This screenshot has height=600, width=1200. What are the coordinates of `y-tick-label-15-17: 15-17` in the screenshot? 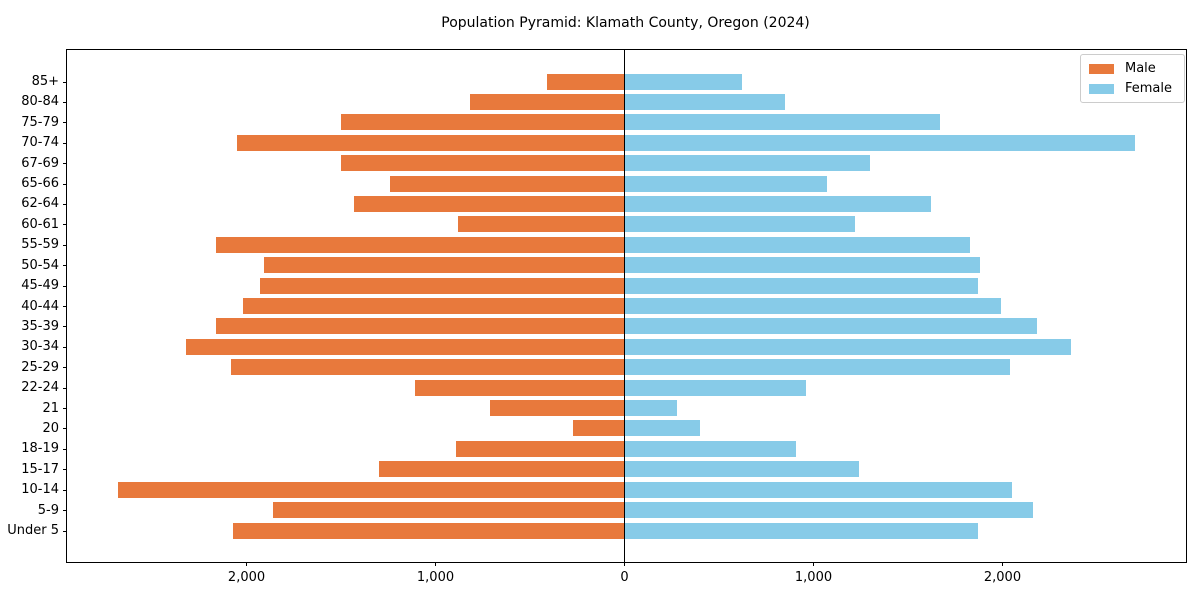 It's located at (40, 469).